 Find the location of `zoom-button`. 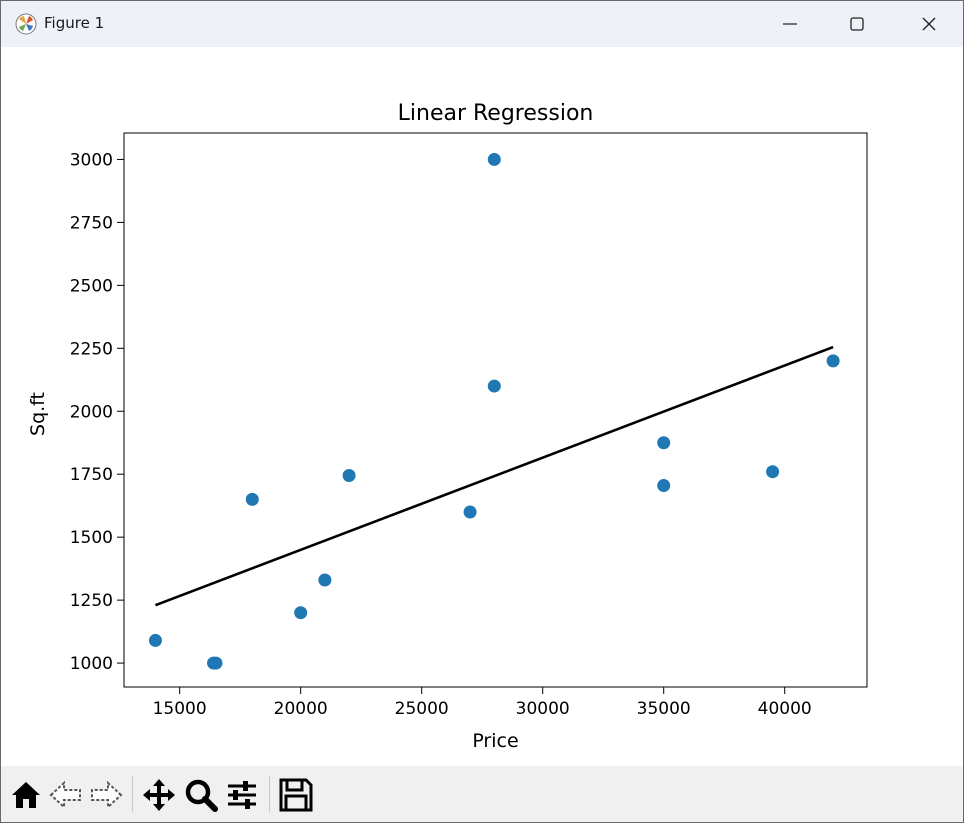

zoom-button is located at coordinates (201, 795).